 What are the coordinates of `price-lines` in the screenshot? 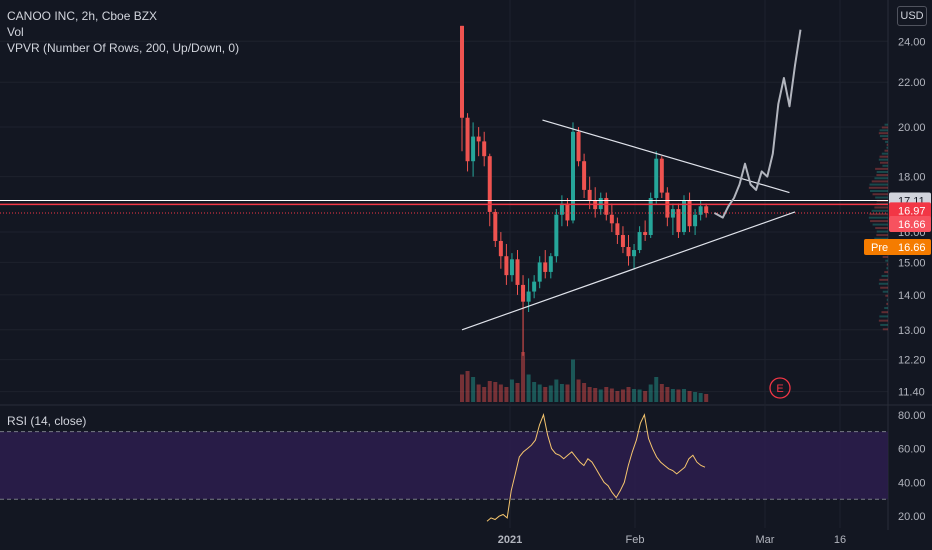 It's located at (444, 206).